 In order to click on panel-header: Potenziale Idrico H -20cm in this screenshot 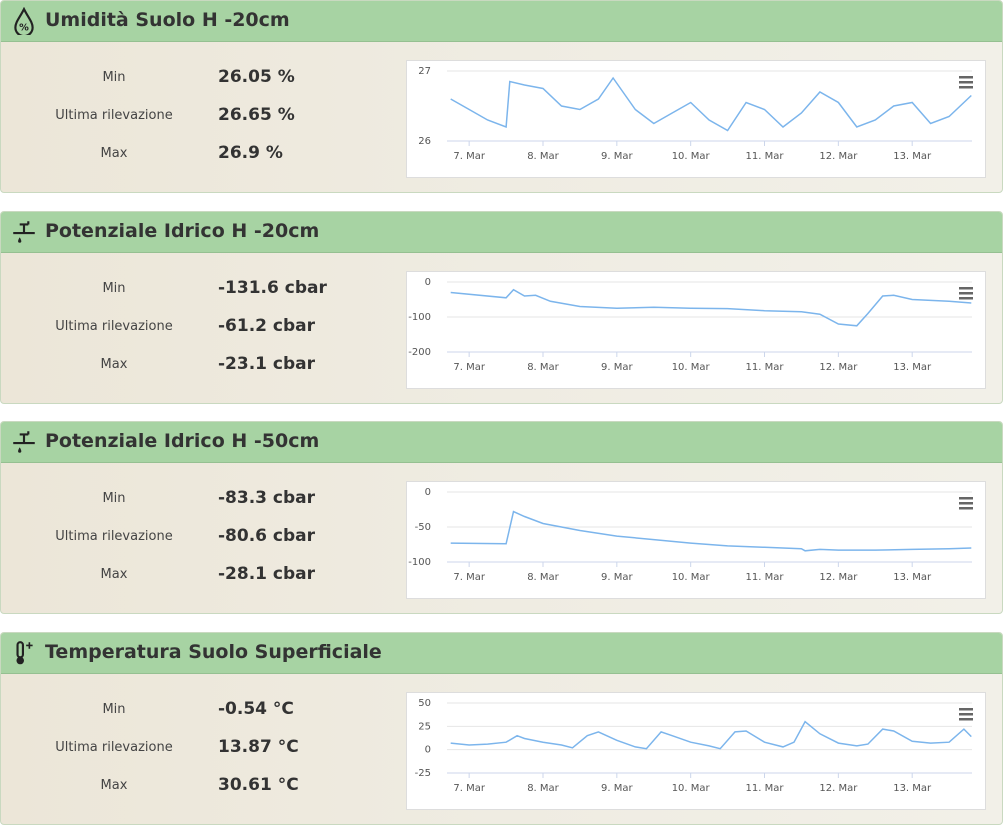, I will do `click(501, 232)`.